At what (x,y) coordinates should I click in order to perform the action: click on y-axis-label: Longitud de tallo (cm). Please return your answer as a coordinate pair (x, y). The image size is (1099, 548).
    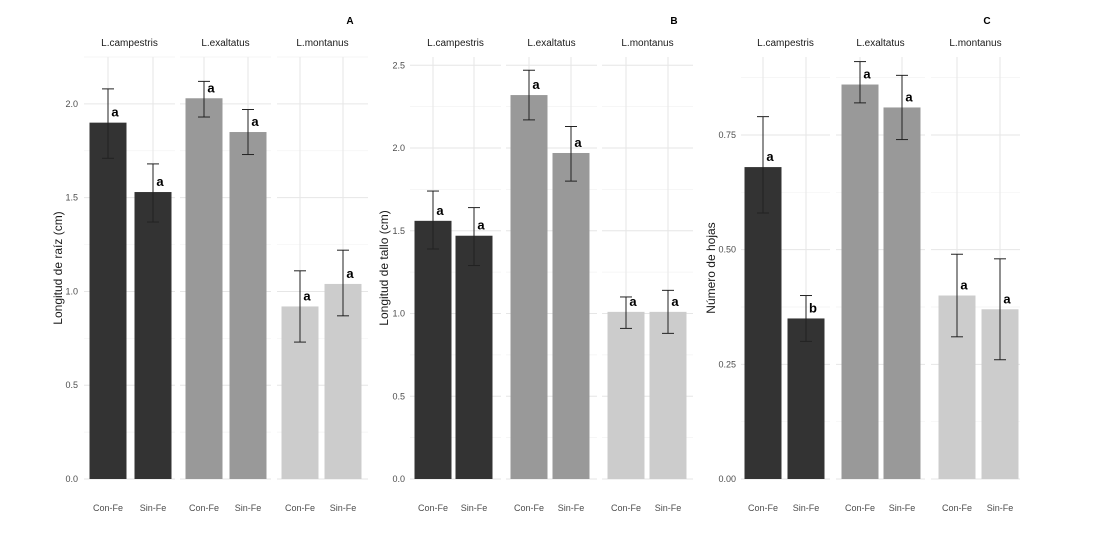
    Looking at the image, I should click on (384, 267).